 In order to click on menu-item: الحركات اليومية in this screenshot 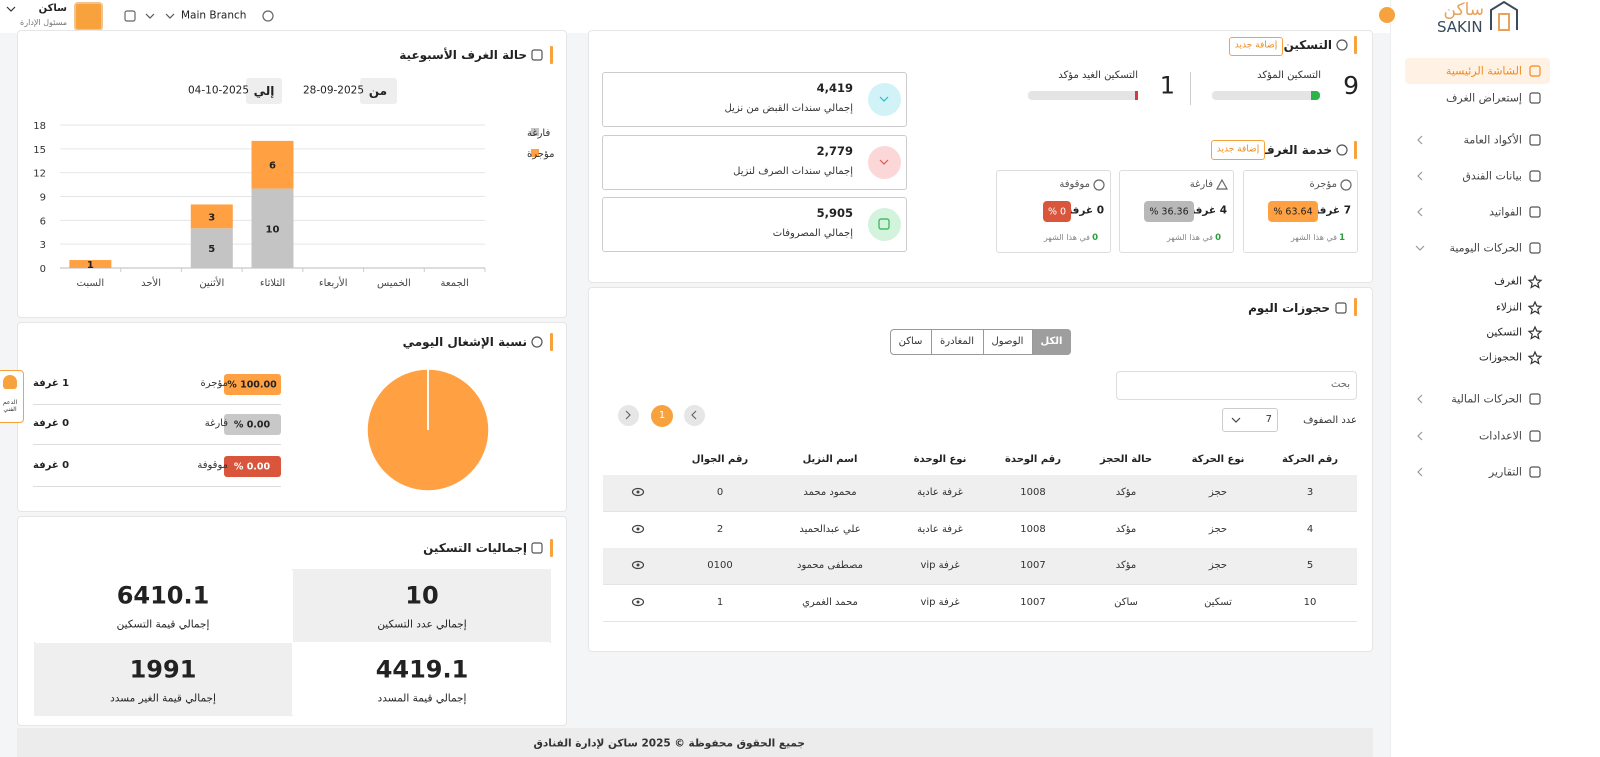, I will do `click(1485, 248)`.